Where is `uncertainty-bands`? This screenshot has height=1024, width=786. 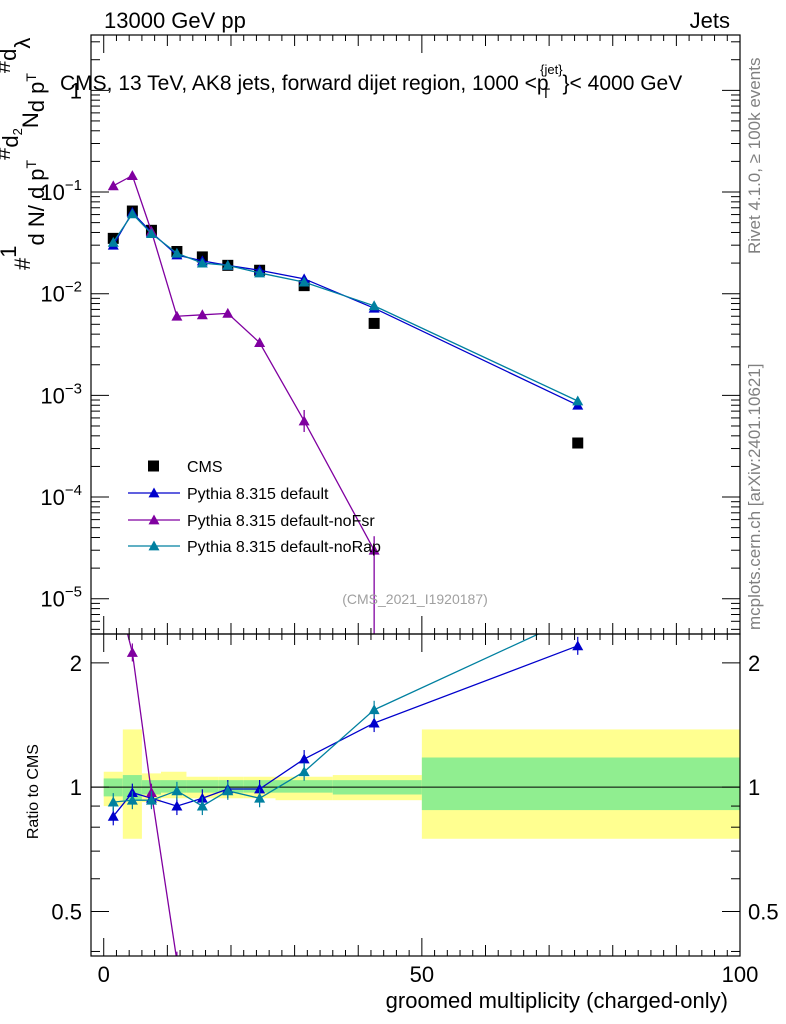
uncertainty-bands is located at coordinates (421, 784).